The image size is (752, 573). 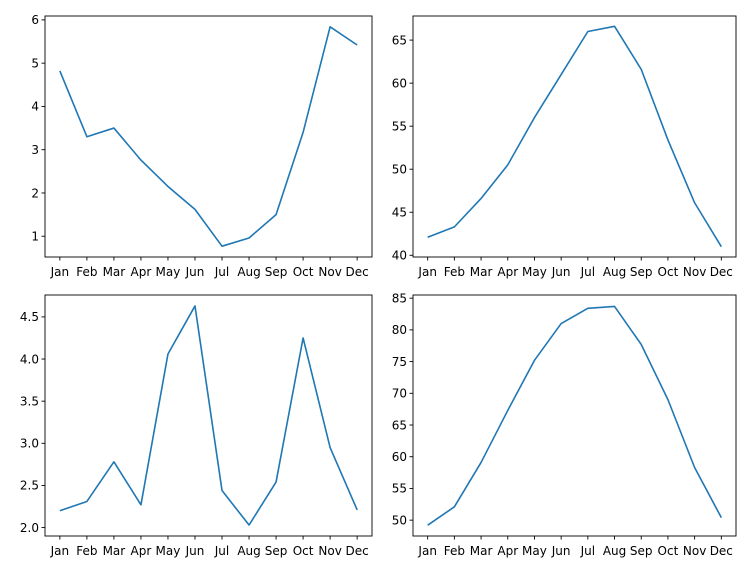 I want to click on y-tick-label: 40, so click(x=399, y=256).